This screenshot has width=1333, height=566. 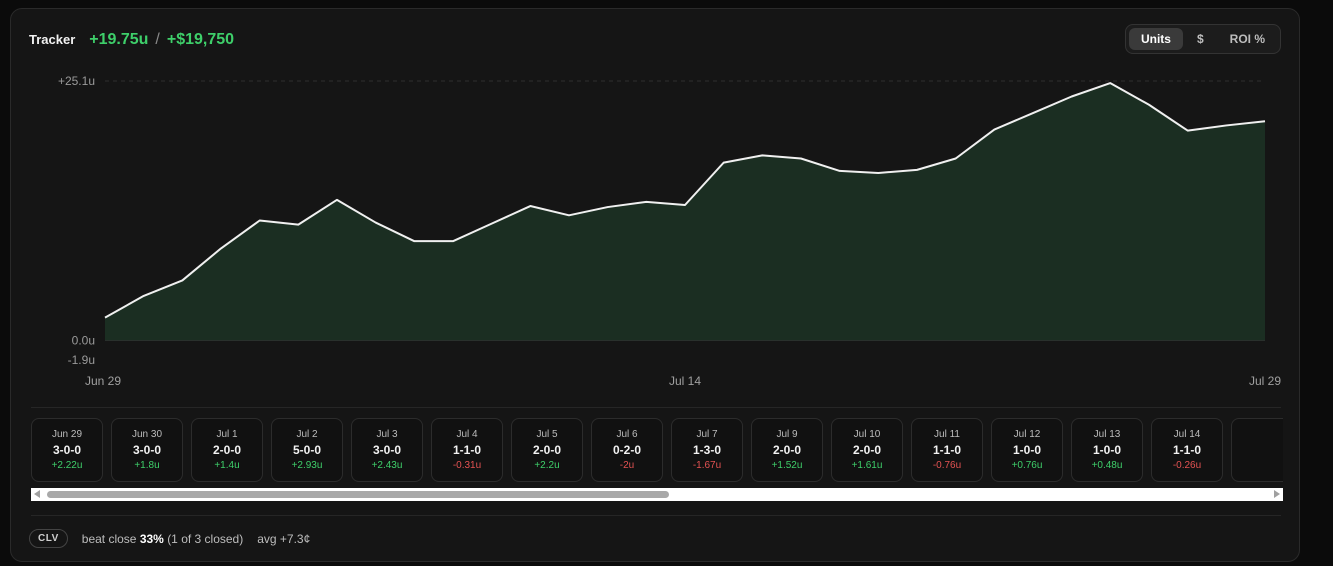 I want to click on toggle-units-button: Units, so click(x=1155, y=39).